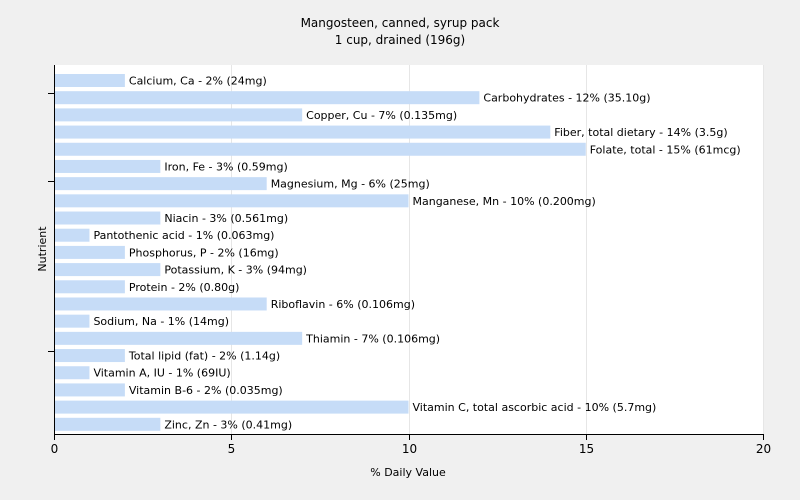 Image resolution: width=800 pixels, height=500 pixels. I want to click on bar-label: Protein - 2% (0.80g), so click(184, 287).